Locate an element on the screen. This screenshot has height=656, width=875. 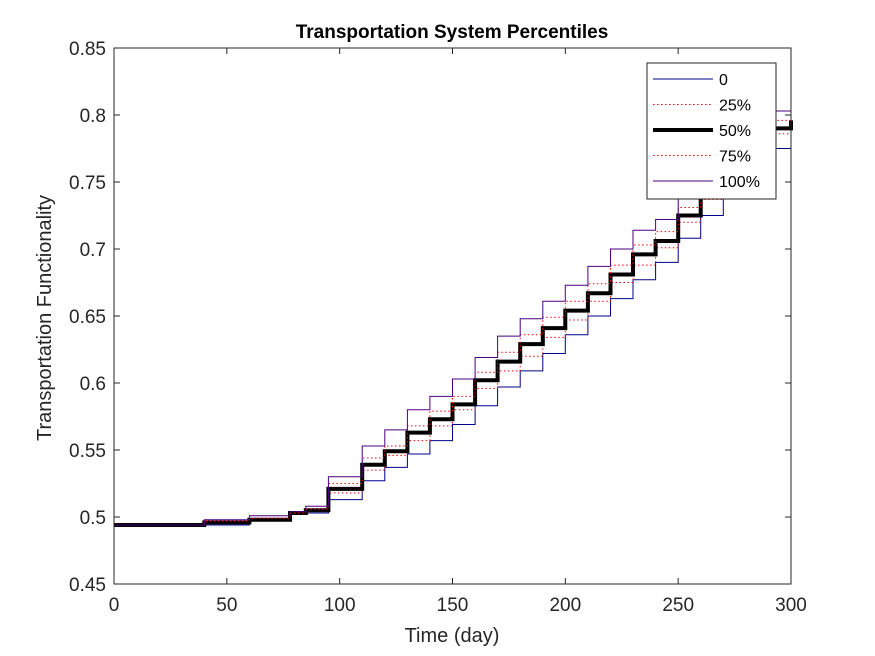
y-tick-label: 0.8 is located at coordinates (93, 116).